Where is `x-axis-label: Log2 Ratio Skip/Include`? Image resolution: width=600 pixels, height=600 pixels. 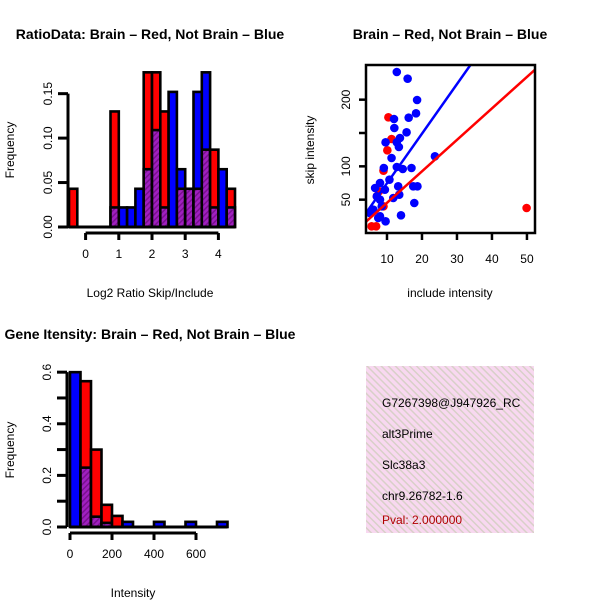
x-axis-label: Log2 Ratio Skip/Include is located at coordinates (150, 293).